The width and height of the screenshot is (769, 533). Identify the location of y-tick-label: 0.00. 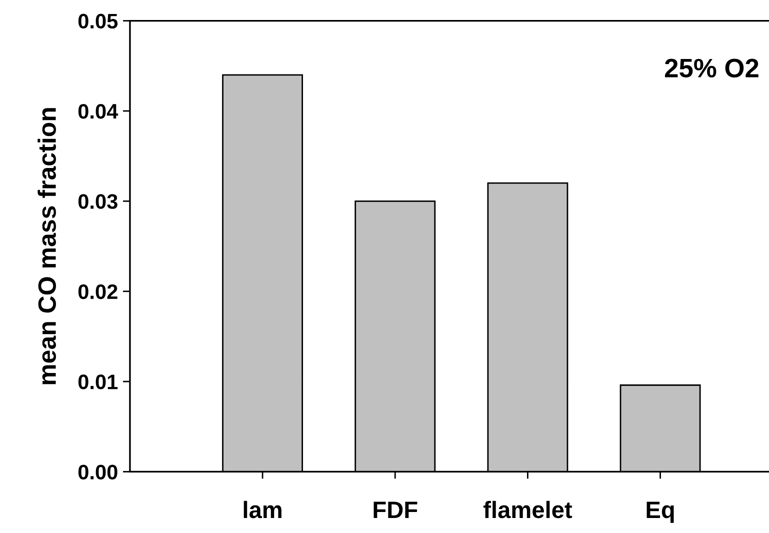
(98, 472).